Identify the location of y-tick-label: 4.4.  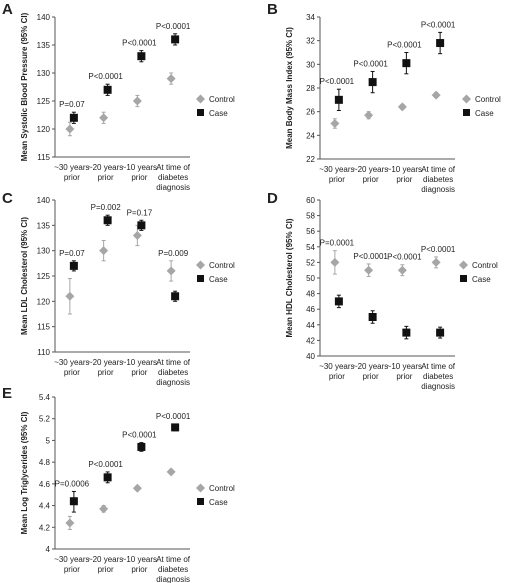
(45, 506).